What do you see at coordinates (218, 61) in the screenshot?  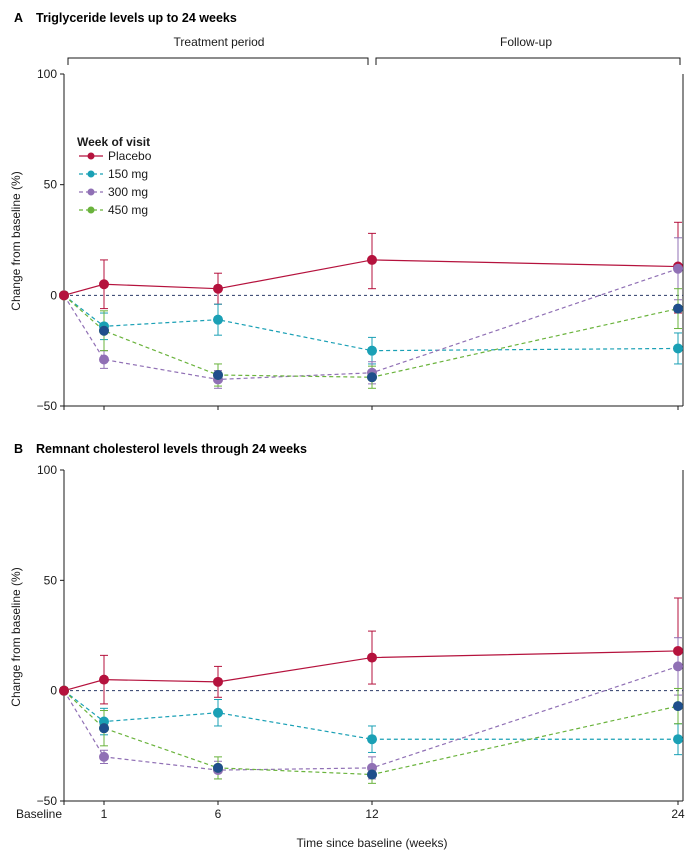 I see `treatment-period-bracket` at bounding box center [218, 61].